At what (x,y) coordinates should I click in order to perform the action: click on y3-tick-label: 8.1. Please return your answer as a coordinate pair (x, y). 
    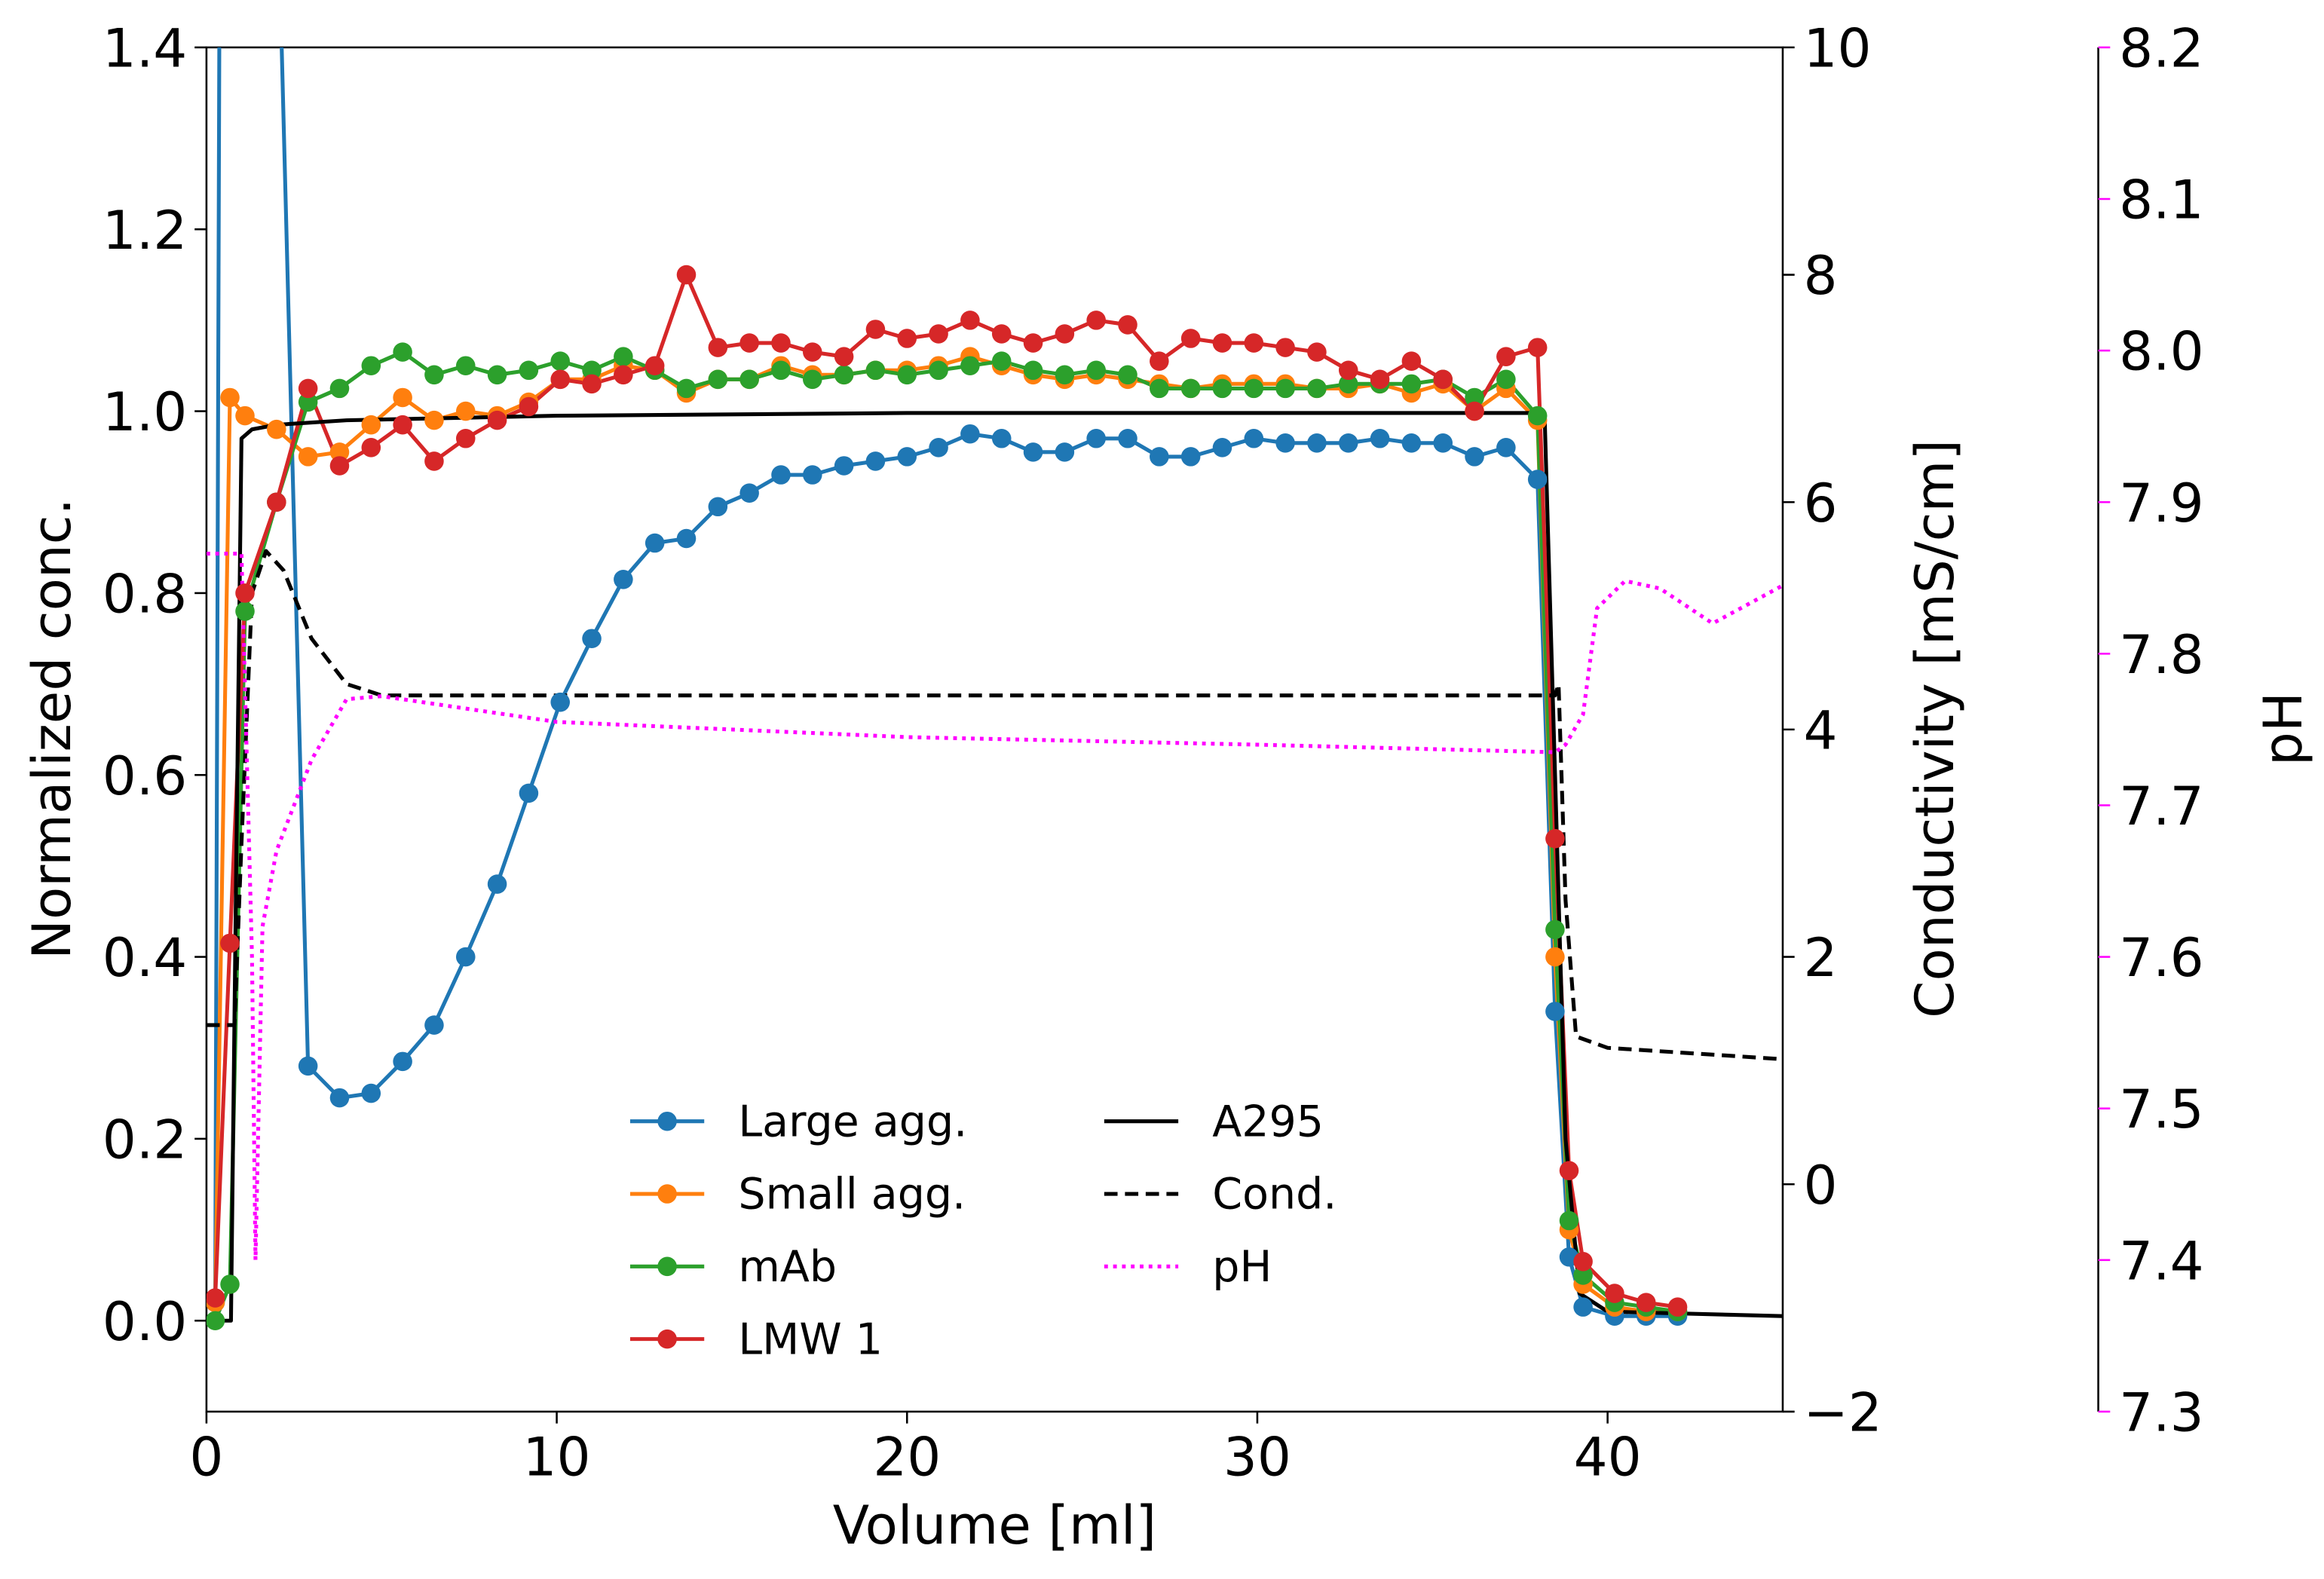
    Looking at the image, I should click on (2161, 200).